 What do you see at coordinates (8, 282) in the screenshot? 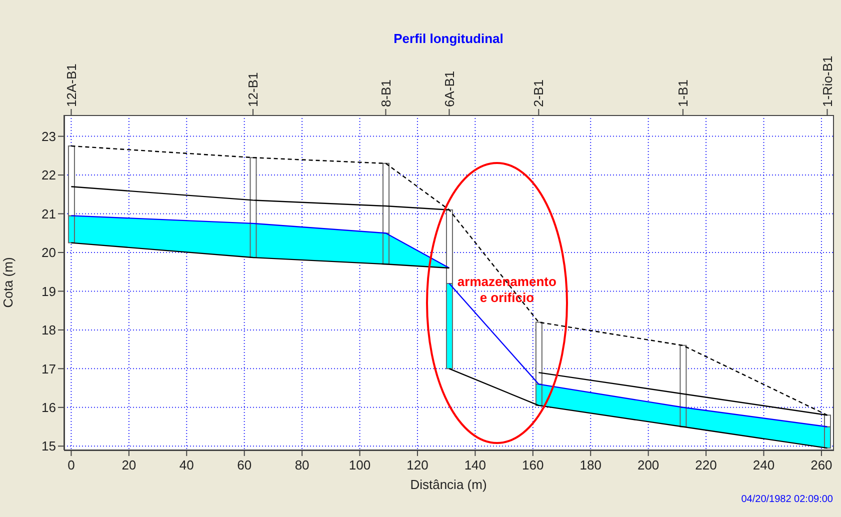
I see `y-axis-title: Cota (m)` at bounding box center [8, 282].